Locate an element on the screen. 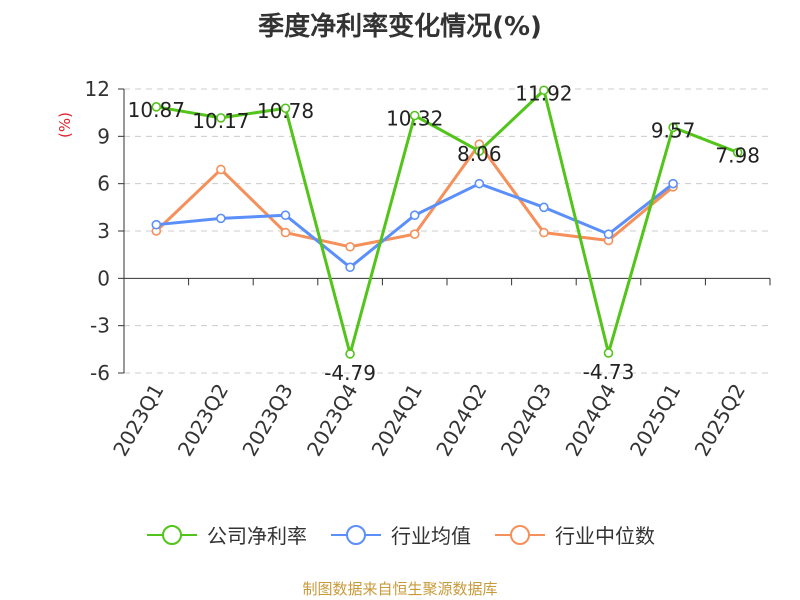 The height and width of the screenshot is (600, 800). x-tick-label: 2024Q3 is located at coordinates (526, 420).